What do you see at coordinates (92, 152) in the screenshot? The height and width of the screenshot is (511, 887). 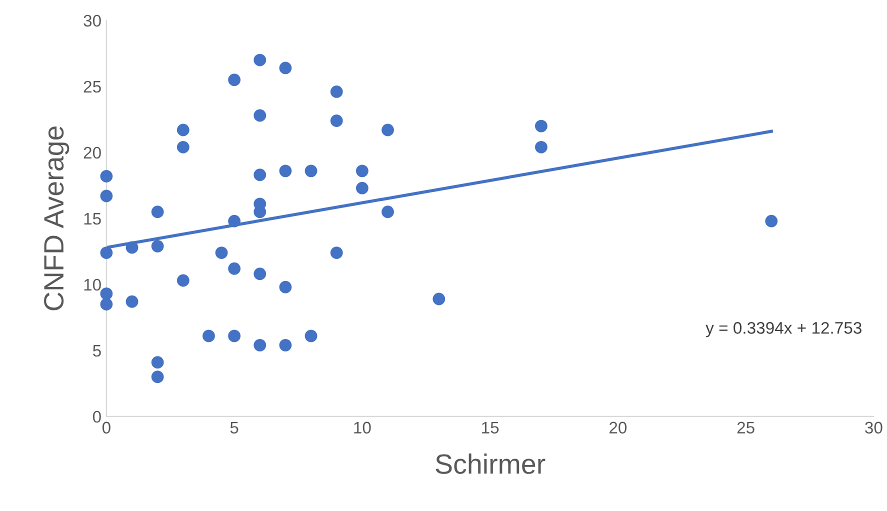 I see `y-tick-label: 20` at bounding box center [92, 152].